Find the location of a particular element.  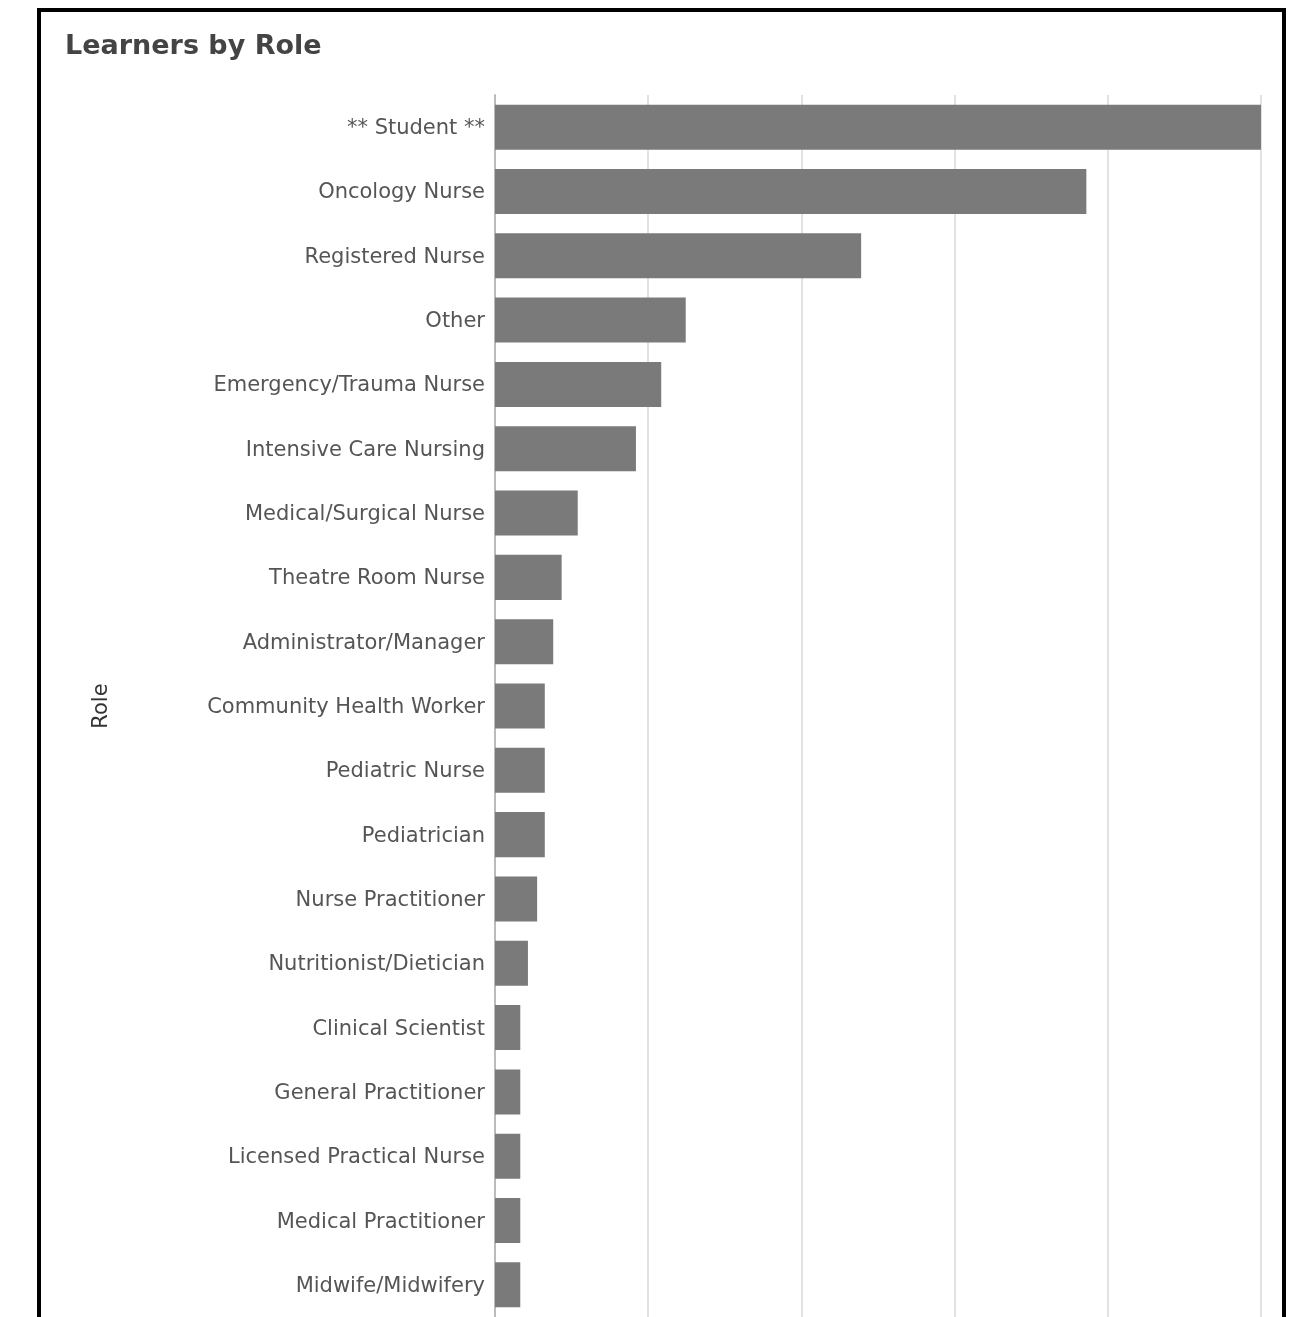

y-tick-label: Nurse Practitioner is located at coordinates (390, 898).